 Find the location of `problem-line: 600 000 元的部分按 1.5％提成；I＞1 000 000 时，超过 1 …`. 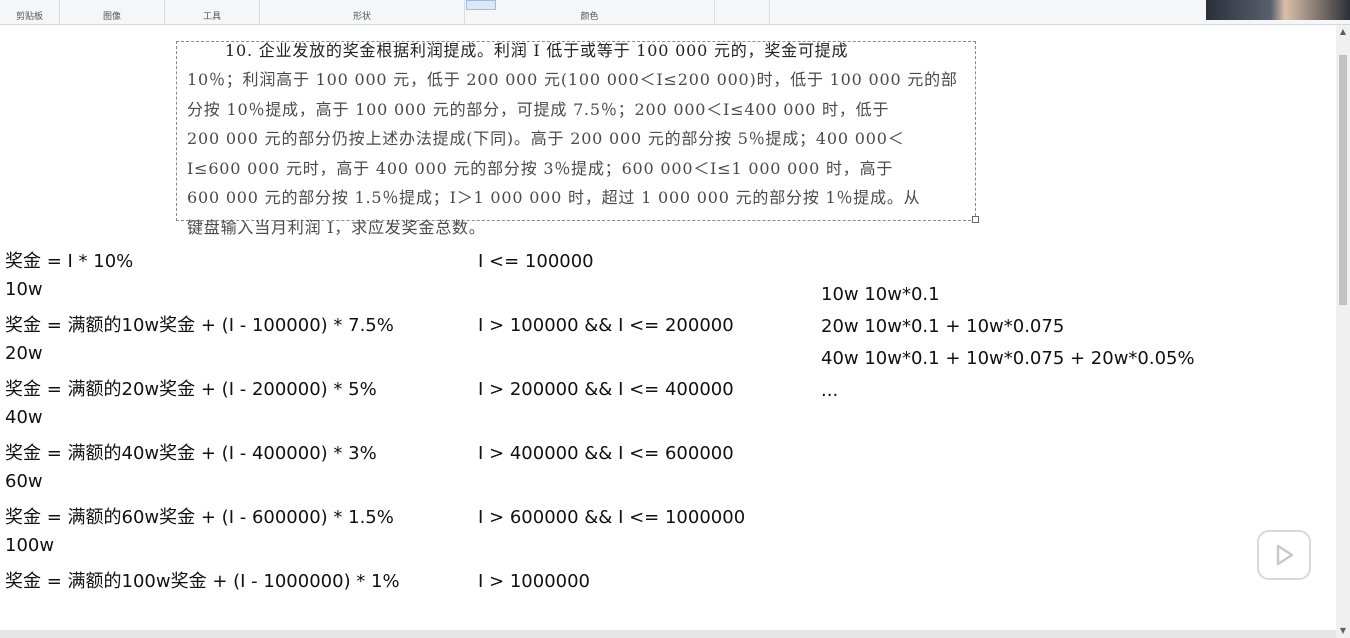

problem-line: 600 000 元的部分按 1.5％提成；I＞1 000 000 时，超过 1 … is located at coordinates (554, 197).